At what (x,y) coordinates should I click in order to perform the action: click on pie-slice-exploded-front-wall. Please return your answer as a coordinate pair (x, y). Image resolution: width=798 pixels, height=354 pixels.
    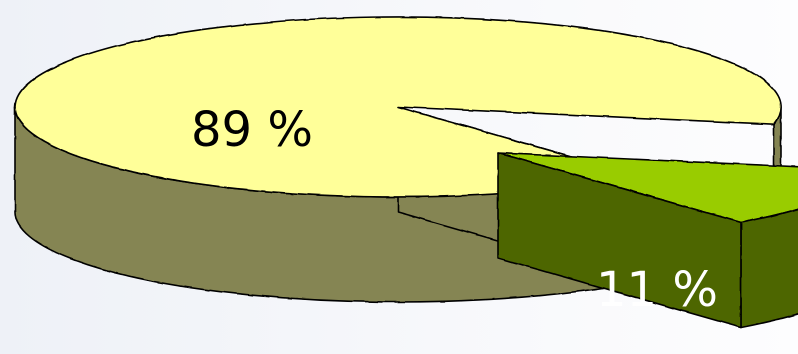
    Looking at the image, I should click on (769, 268).